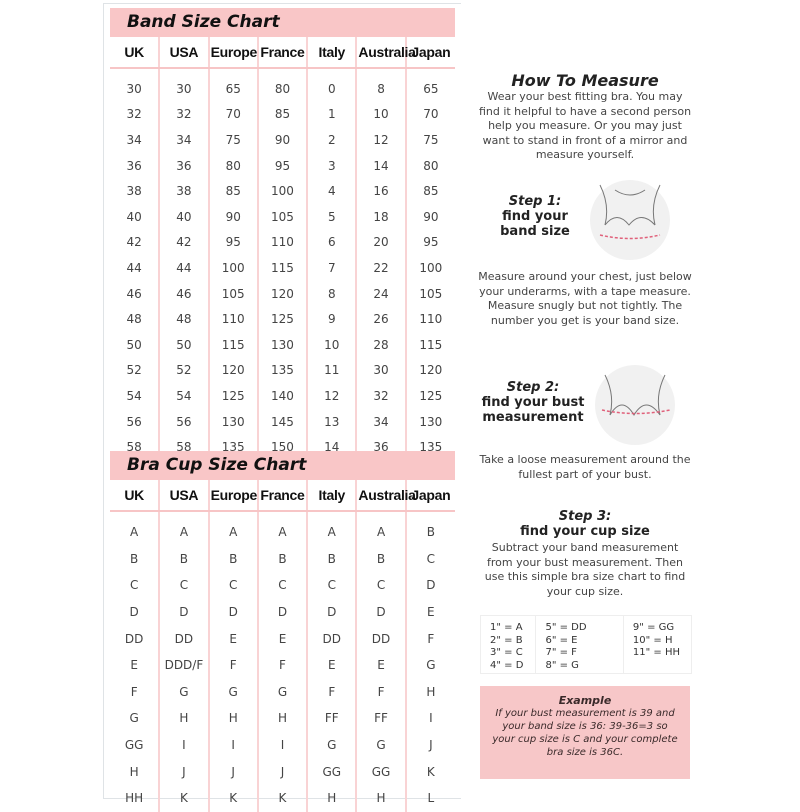  Describe the element at coordinates (635, 405) in the screenshot. I see `bust-measure-illustration` at that location.